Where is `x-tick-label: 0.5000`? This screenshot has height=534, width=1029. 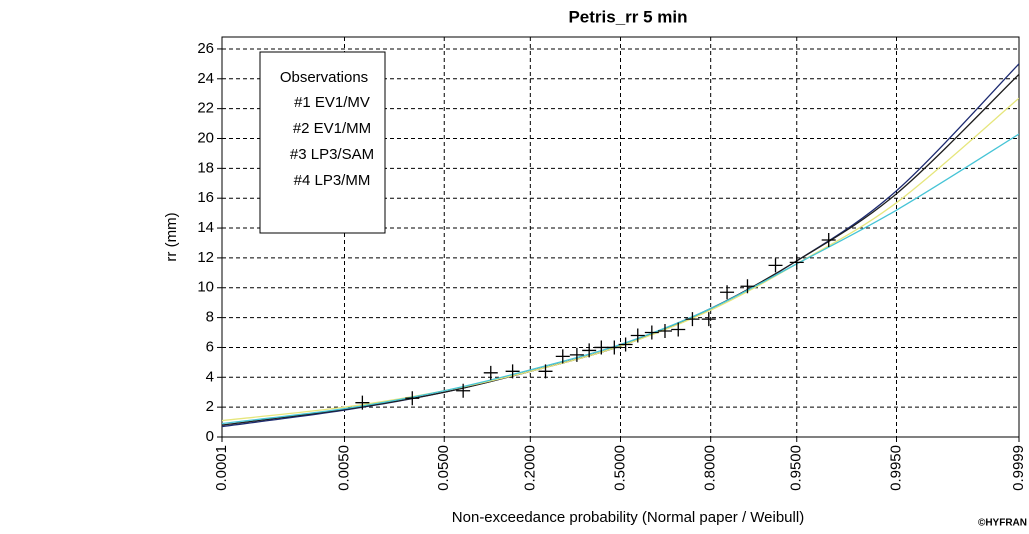 x-tick-label: 0.5000 is located at coordinates (619, 468).